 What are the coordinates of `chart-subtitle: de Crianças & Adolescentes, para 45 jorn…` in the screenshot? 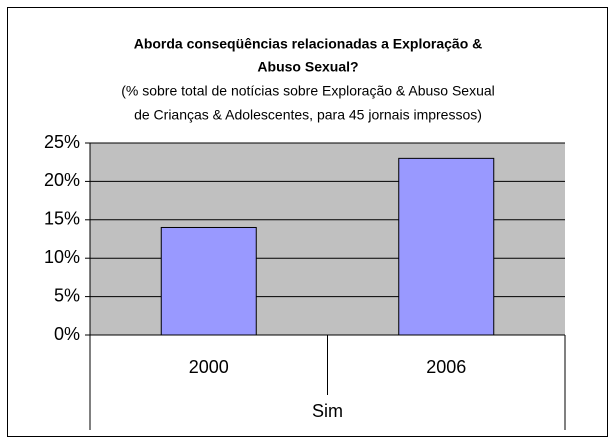 It's located at (308, 115).